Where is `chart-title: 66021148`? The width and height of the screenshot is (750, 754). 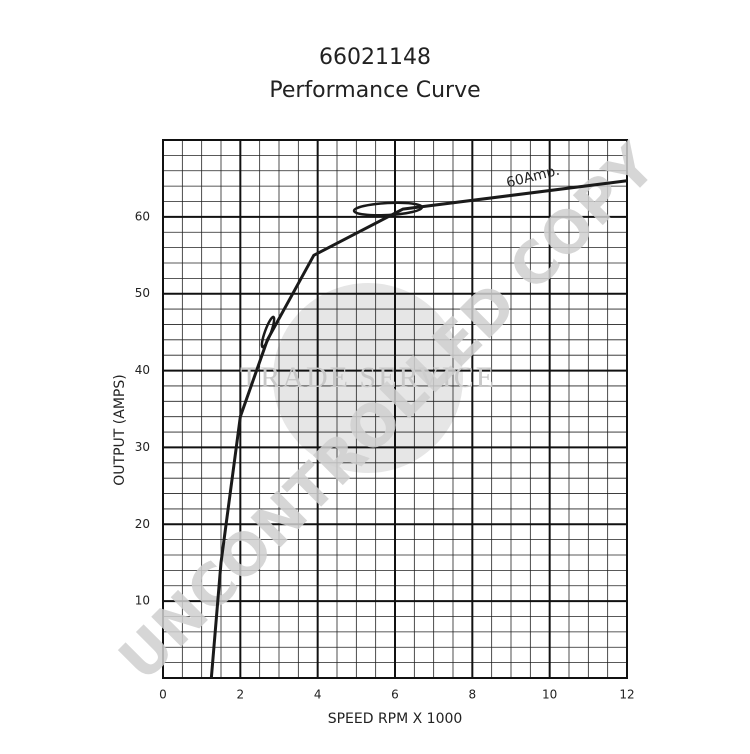 chart-title: 66021148 is located at coordinates (375, 57).